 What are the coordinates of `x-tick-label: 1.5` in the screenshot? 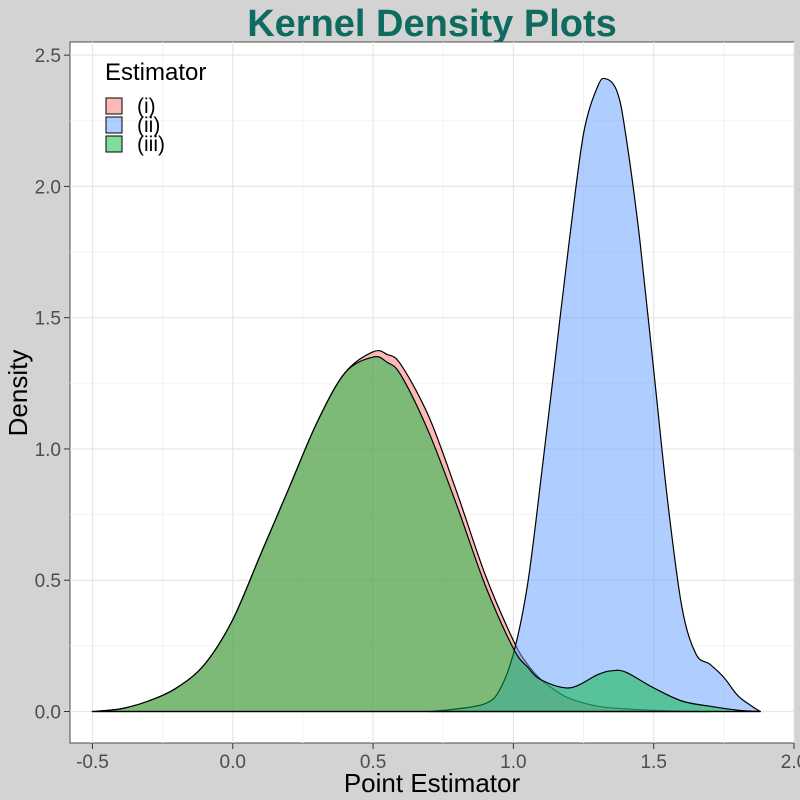 It's located at (653, 762).